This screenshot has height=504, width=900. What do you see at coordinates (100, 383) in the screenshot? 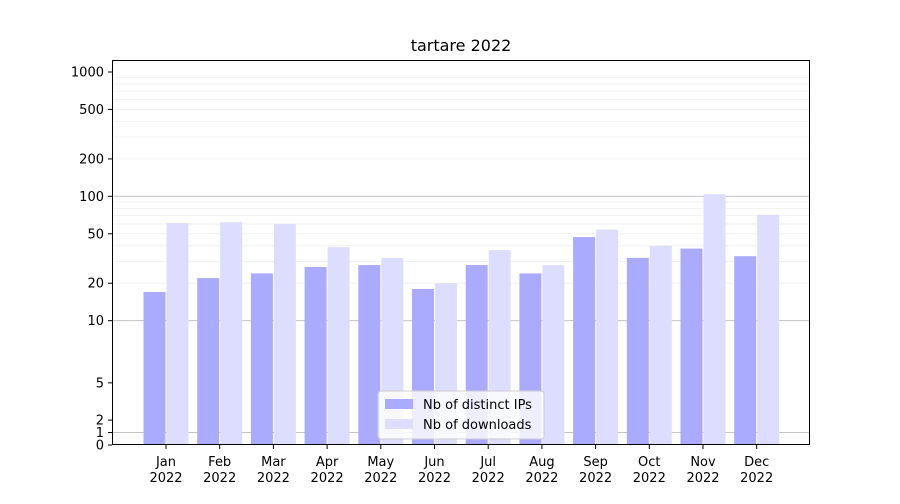
I see `y-tick-label: 5` at bounding box center [100, 383].